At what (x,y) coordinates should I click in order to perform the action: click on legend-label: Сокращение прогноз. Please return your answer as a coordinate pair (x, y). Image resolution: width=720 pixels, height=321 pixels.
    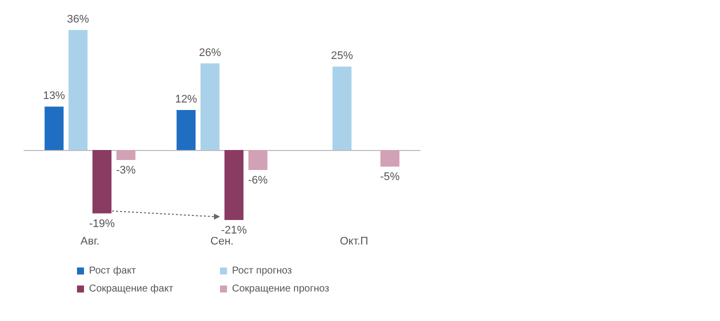
    Looking at the image, I should click on (281, 289).